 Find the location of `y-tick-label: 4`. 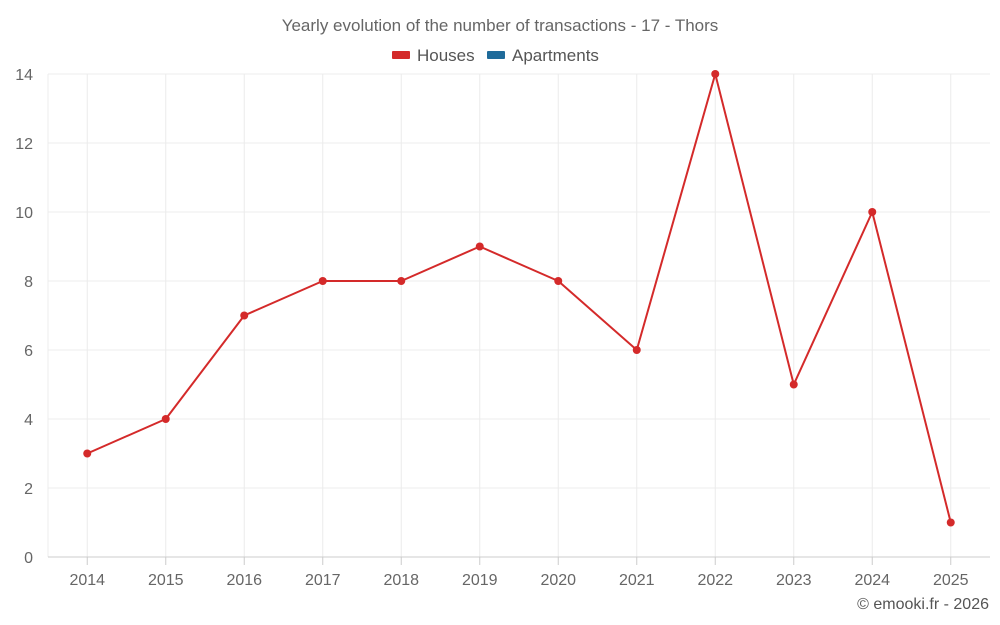

y-tick-label: 4 is located at coordinates (28, 420).